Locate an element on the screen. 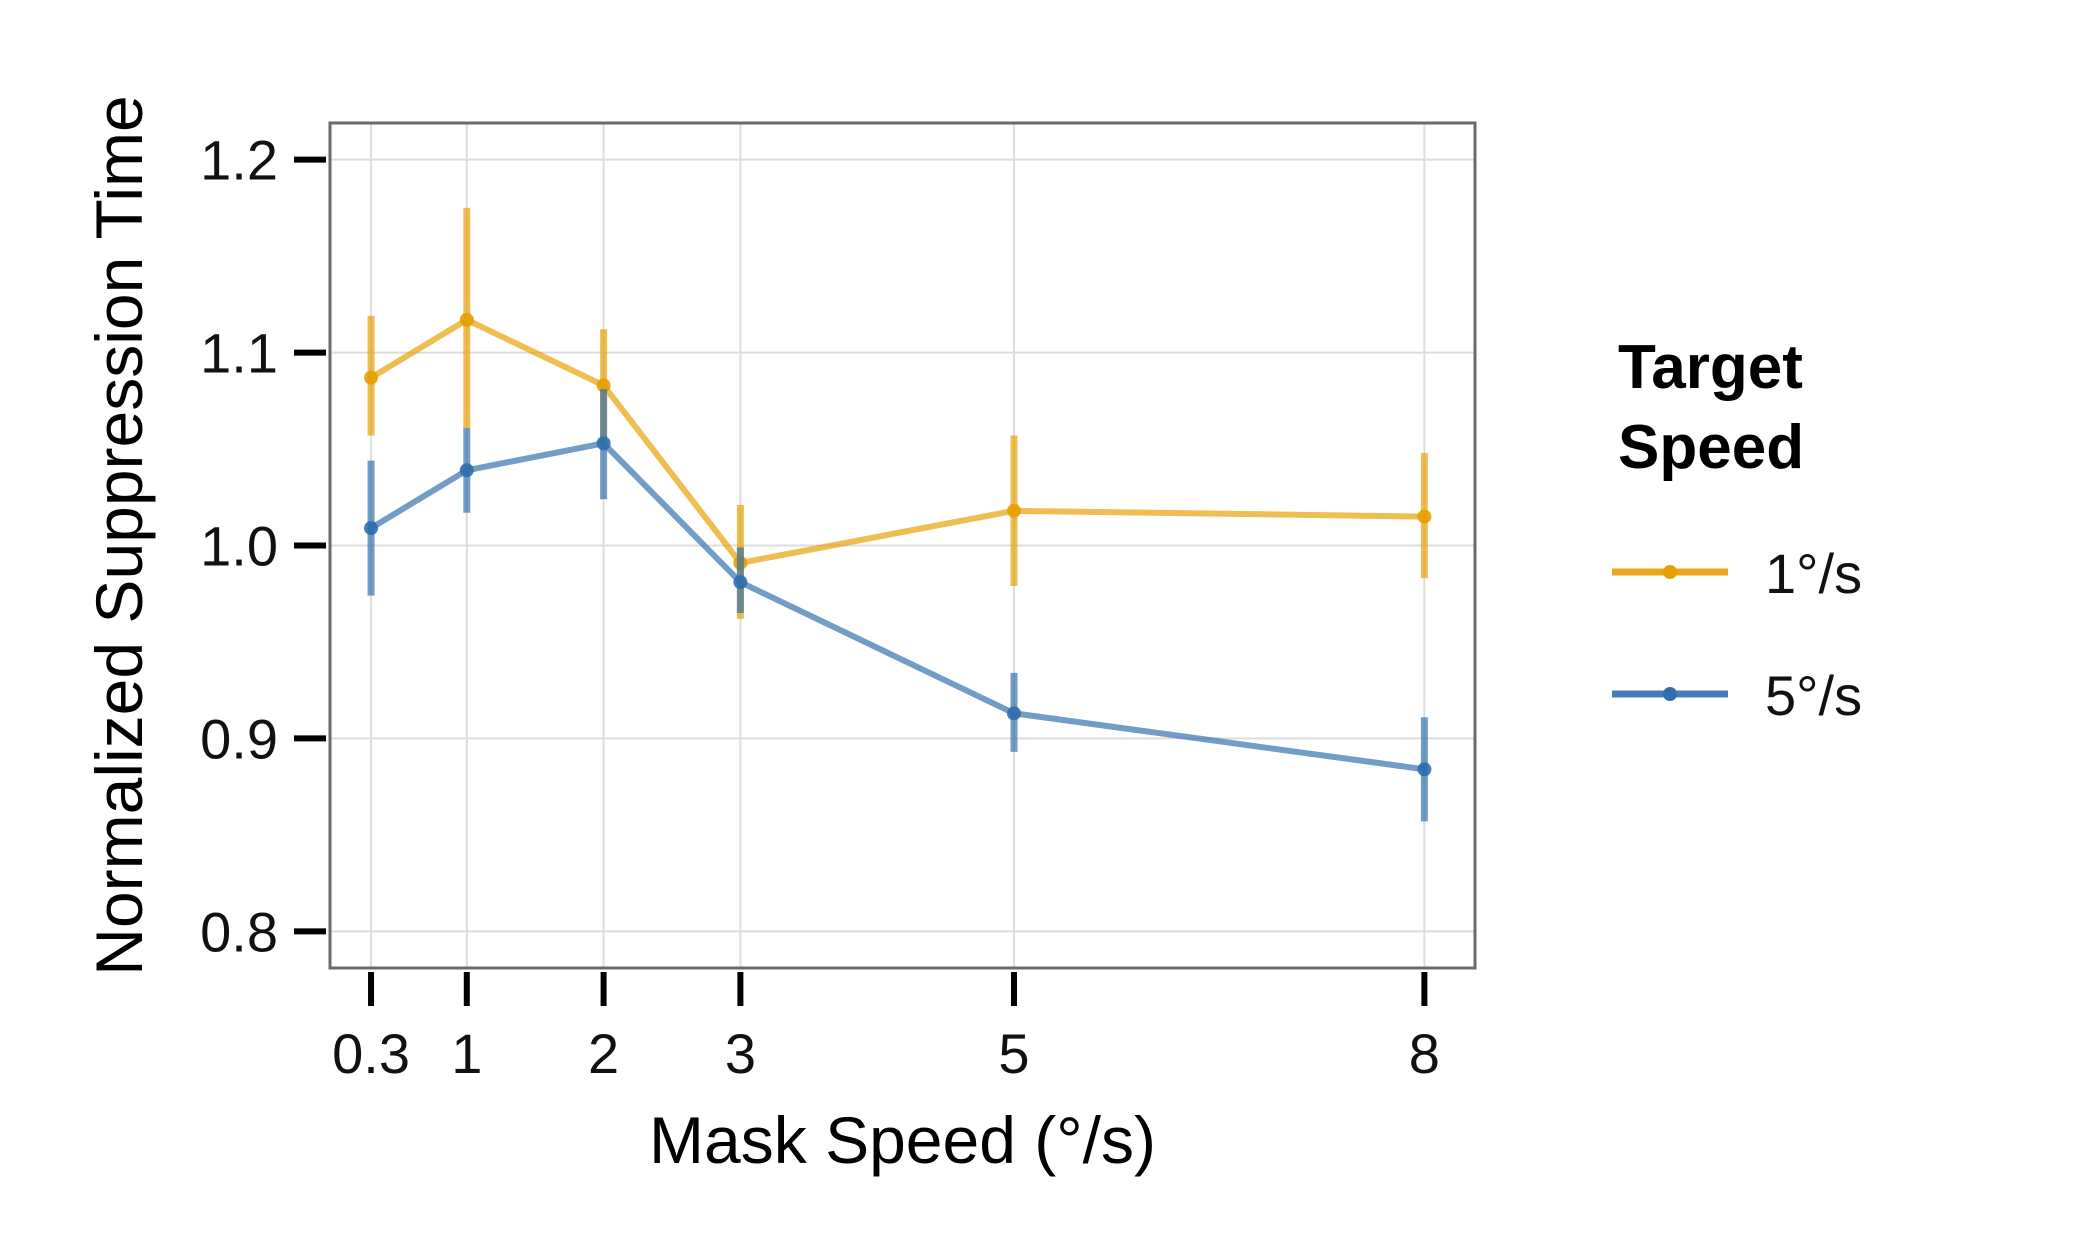 Image resolution: width=2100 pixels, height=1260 pixels. y-tick-label: 0.8 is located at coordinates (239, 931).